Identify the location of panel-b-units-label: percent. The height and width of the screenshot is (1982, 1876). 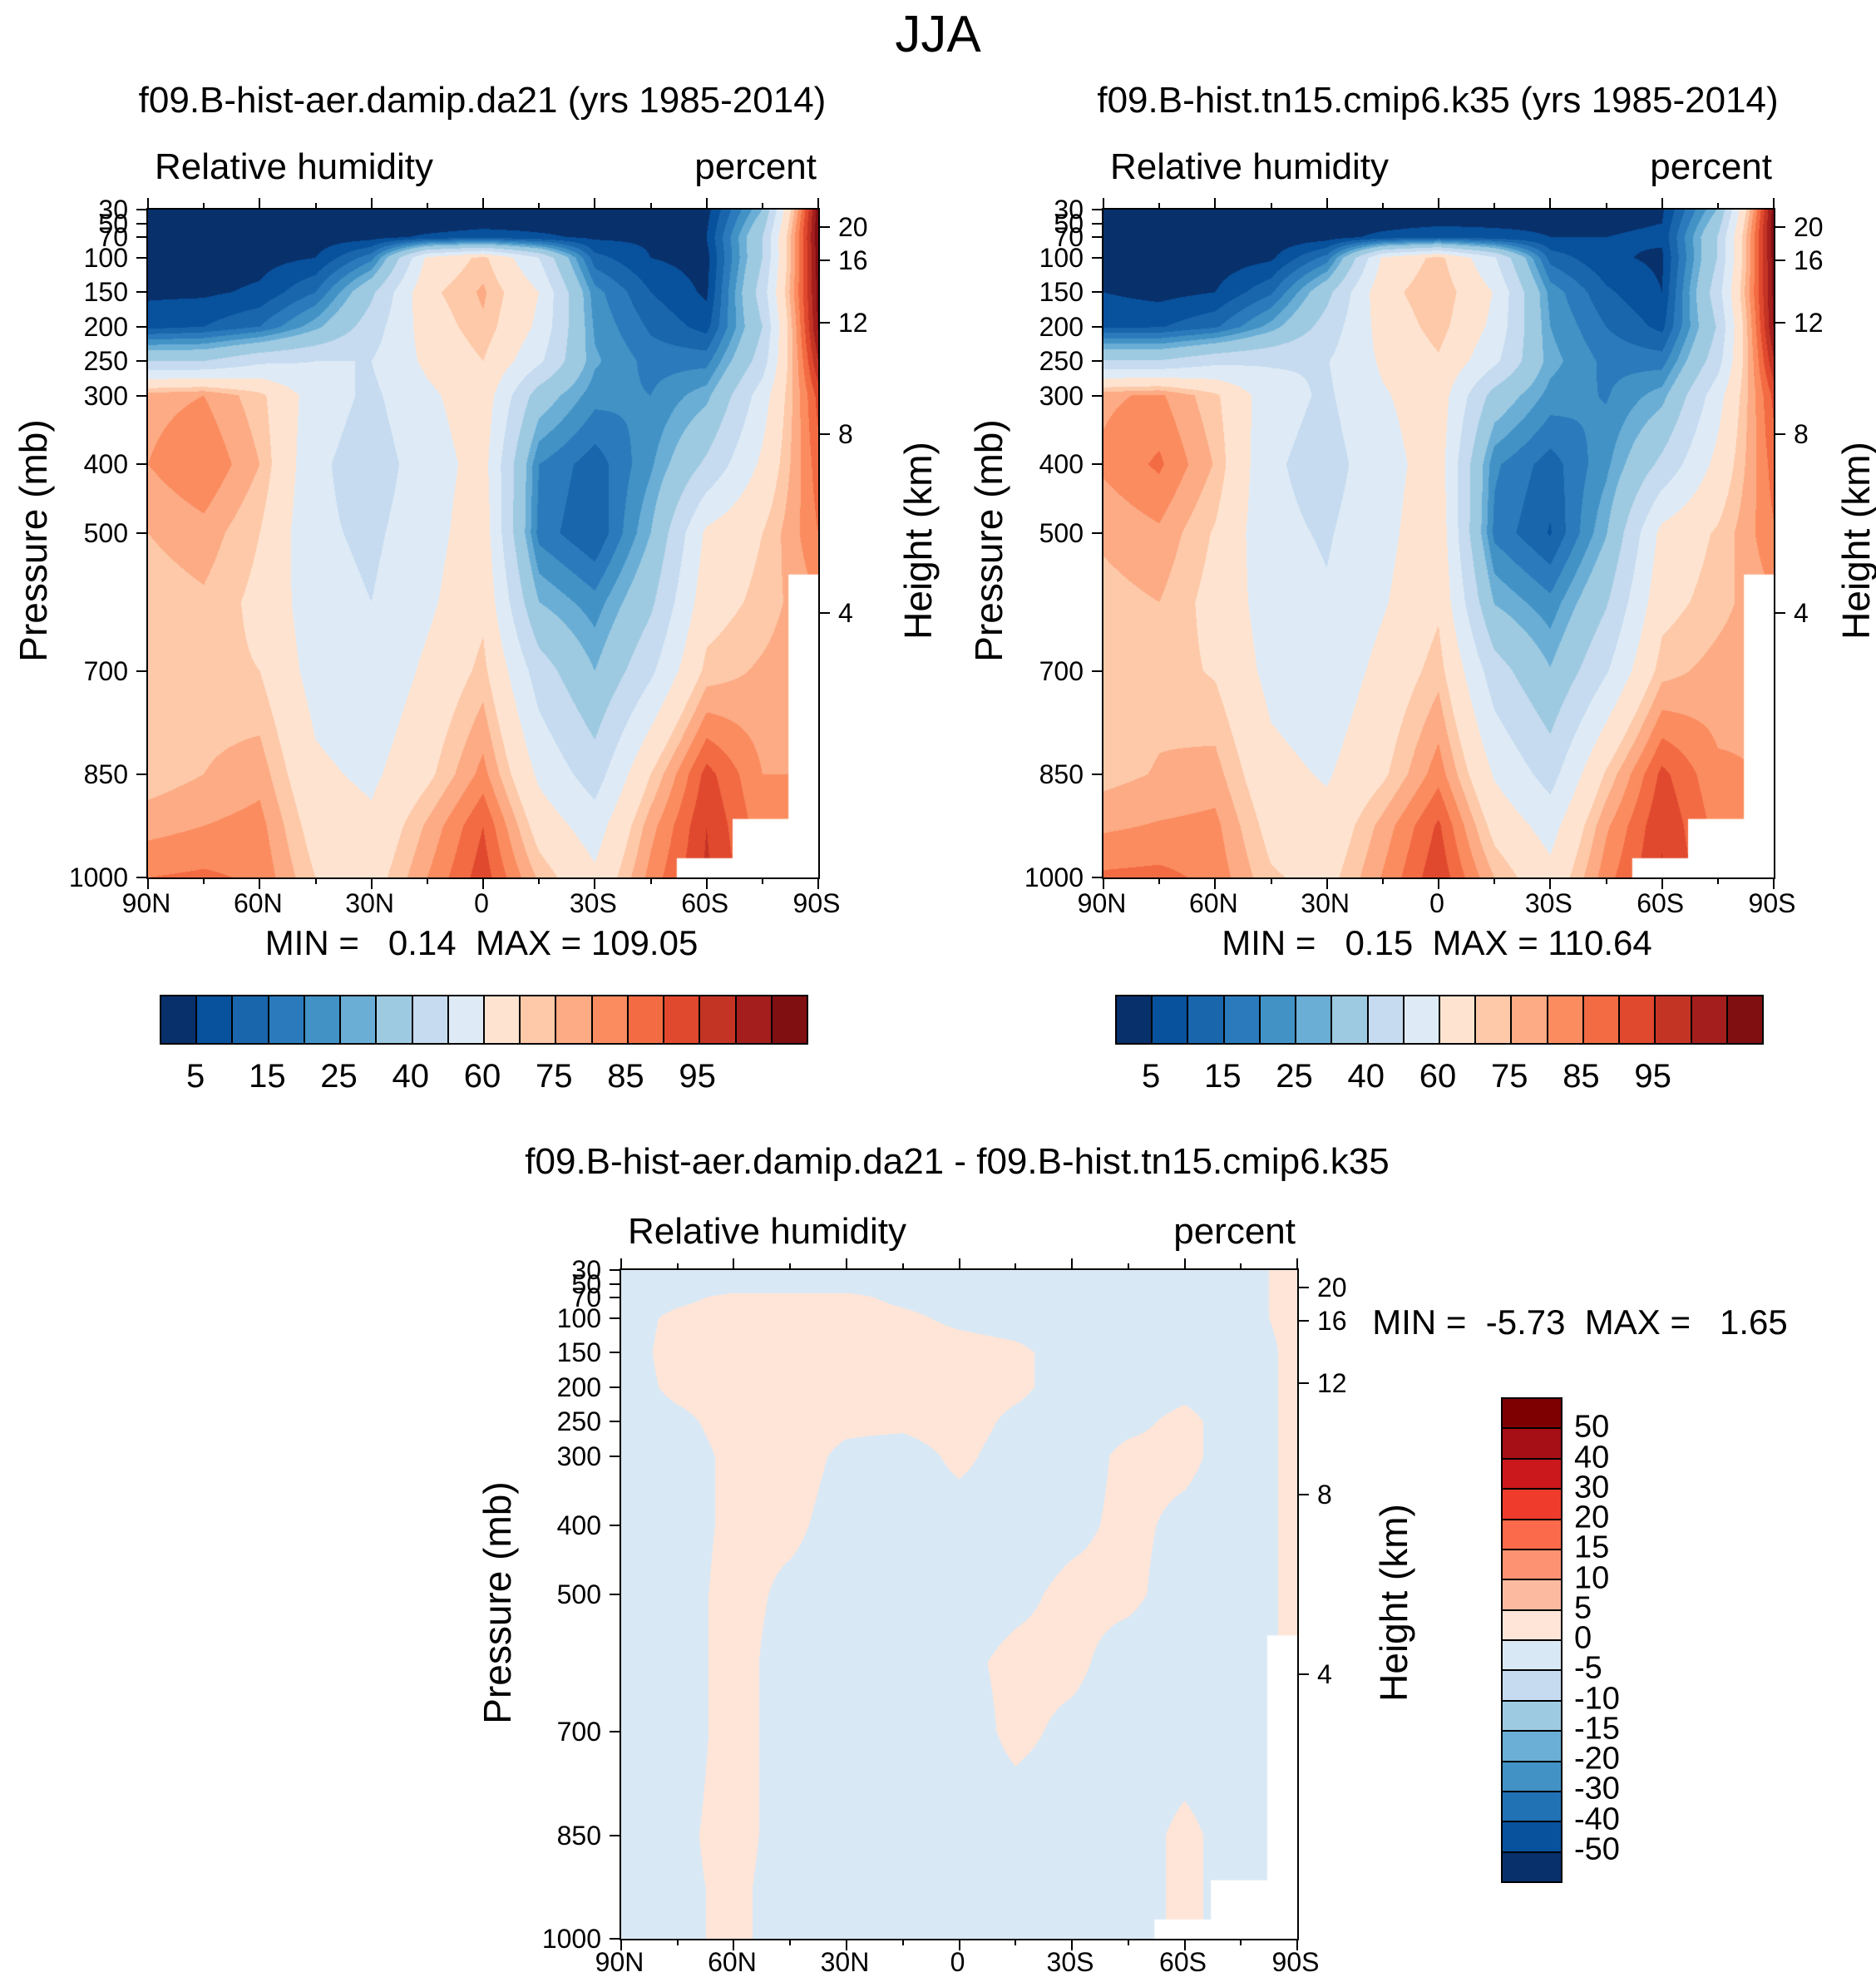
(1711, 166).